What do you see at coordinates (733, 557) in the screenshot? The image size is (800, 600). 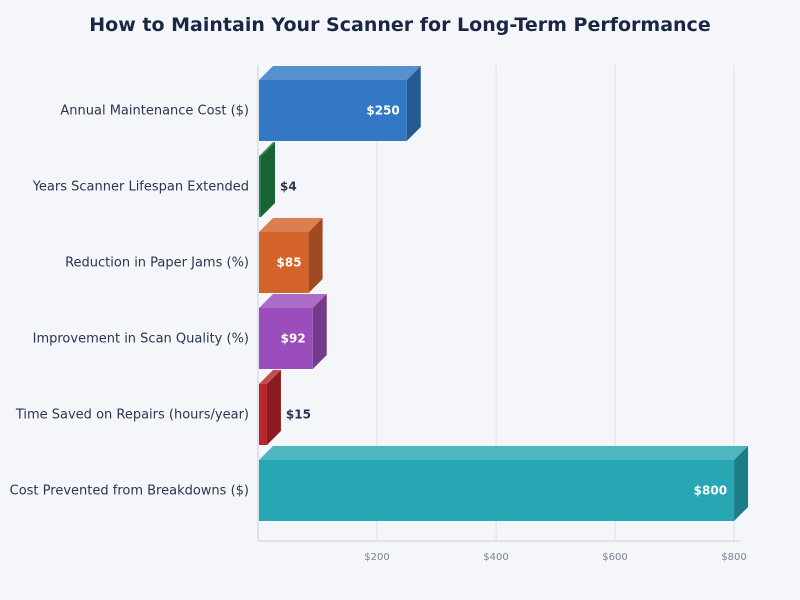 I see `x-tick-label: $800` at bounding box center [733, 557].